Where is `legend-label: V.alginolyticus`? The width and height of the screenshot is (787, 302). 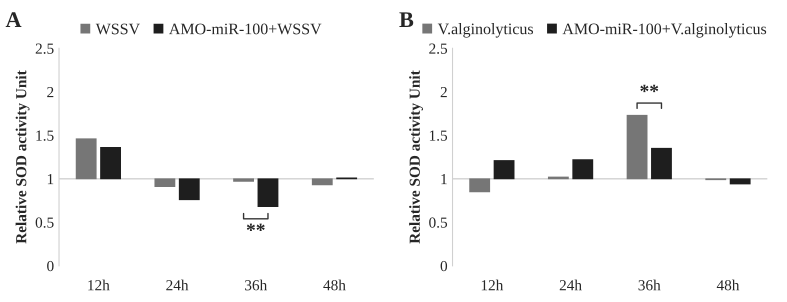
legend-label: V.alginolyticus is located at coordinates (486, 30).